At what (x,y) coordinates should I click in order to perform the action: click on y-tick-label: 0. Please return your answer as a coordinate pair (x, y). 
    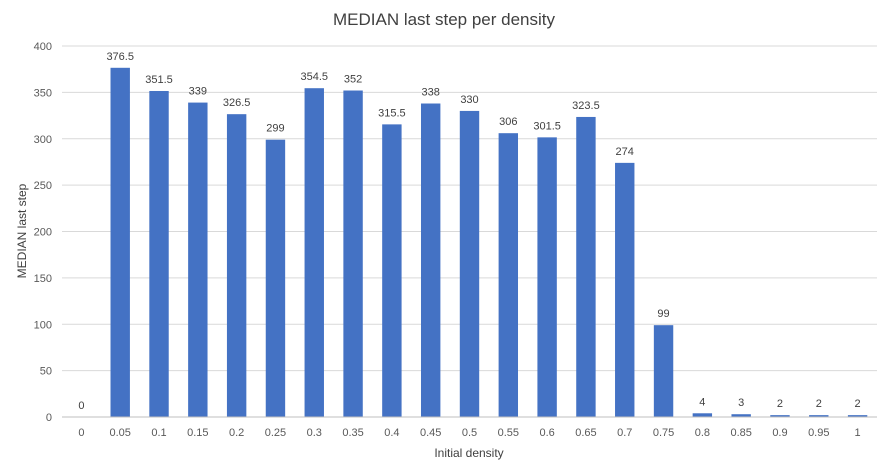
    Looking at the image, I should click on (49, 418).